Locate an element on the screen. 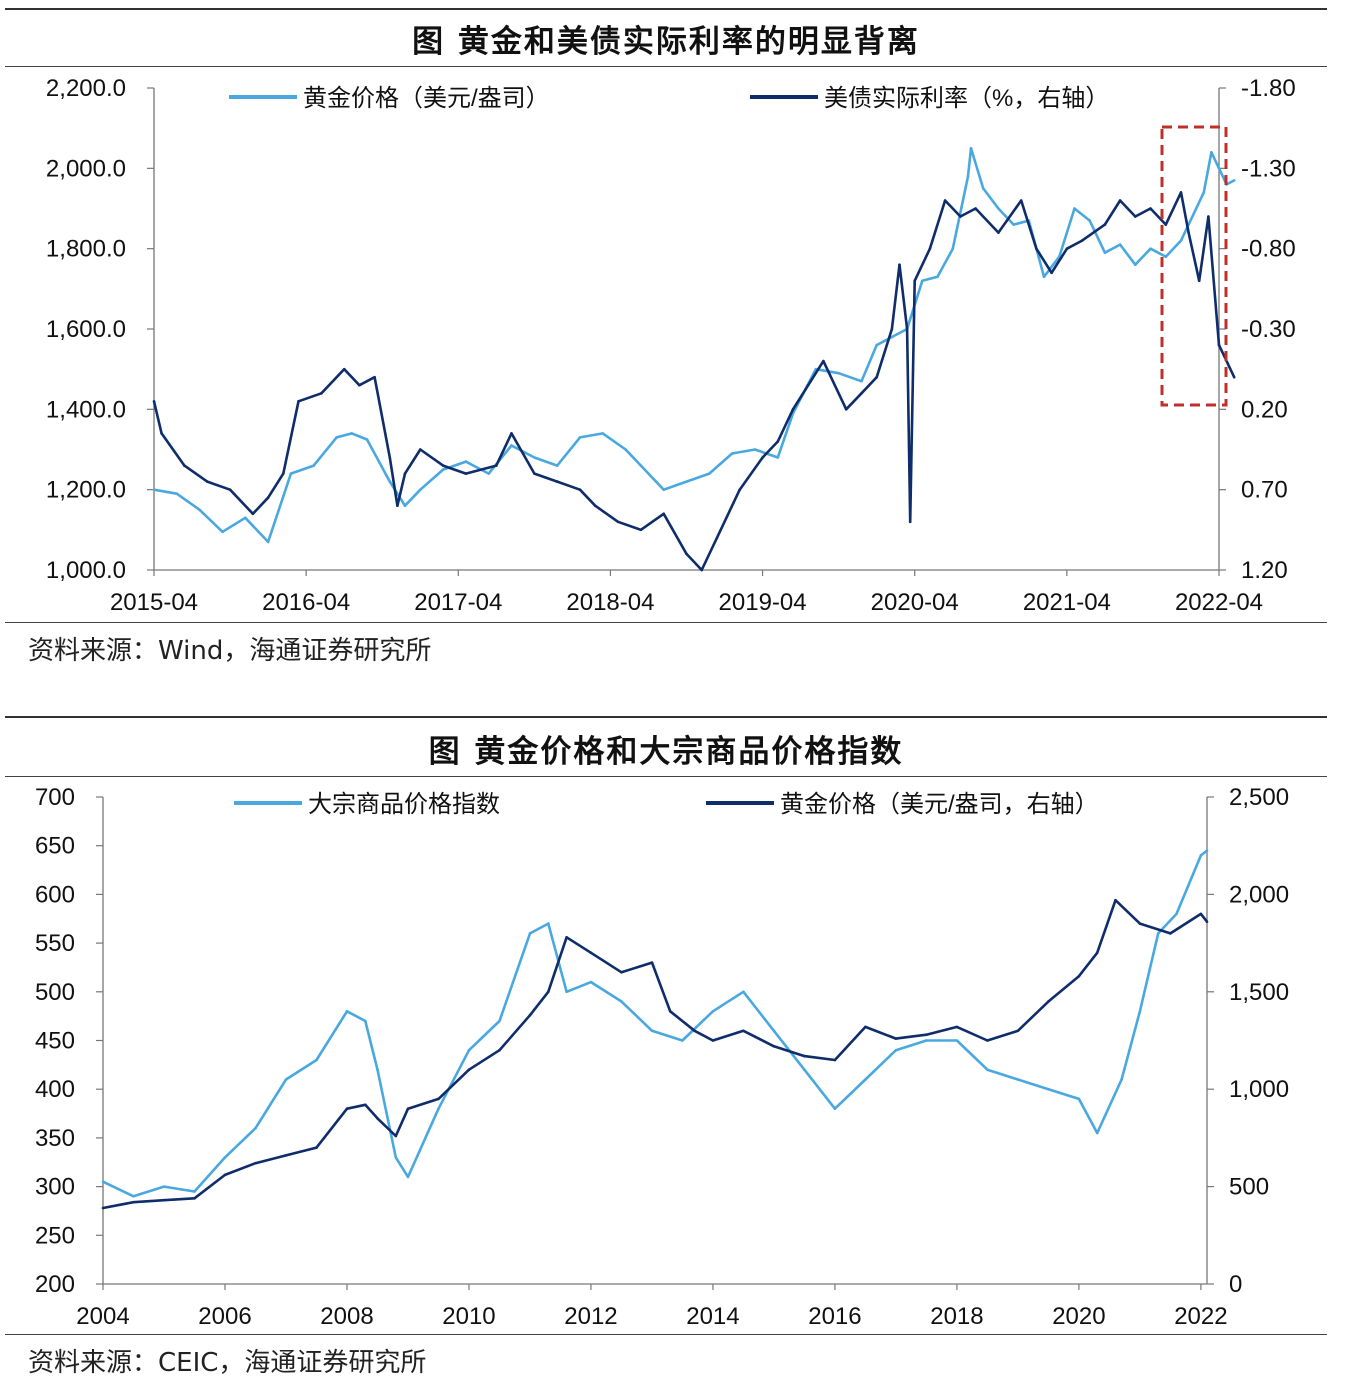 Image resolution: width=1348 pixels, height=1388 pixels. chart2-left-tick-label: 400 is located at coordinates (55, 1089).